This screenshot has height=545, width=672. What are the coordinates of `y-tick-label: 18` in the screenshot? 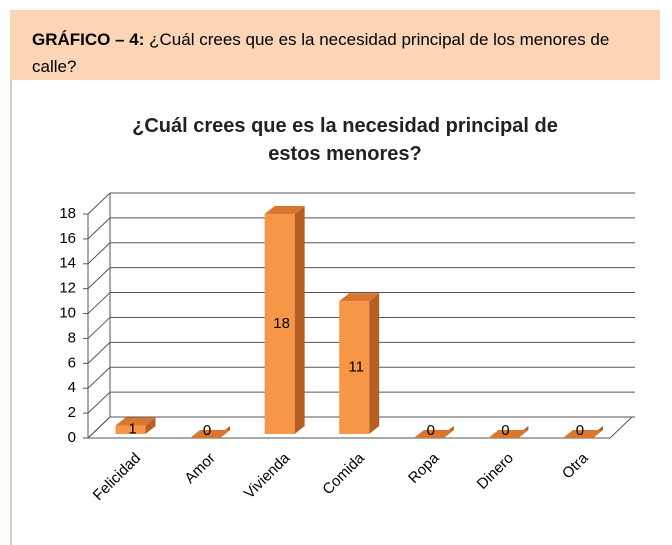 It's located at (67, 213).